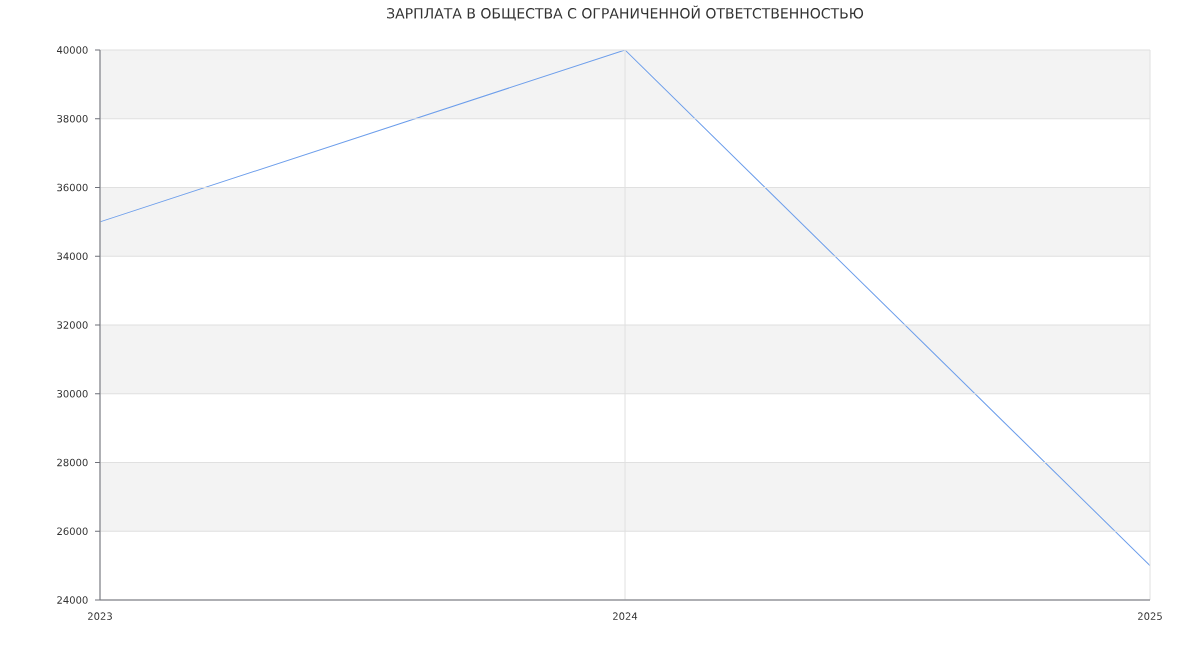 Image resolution: width=1200 pixels, height=650 pixels. Describe the element at coordinates (100, 616) in the screenshot. I see `x-tick-label: 2023` at that location.